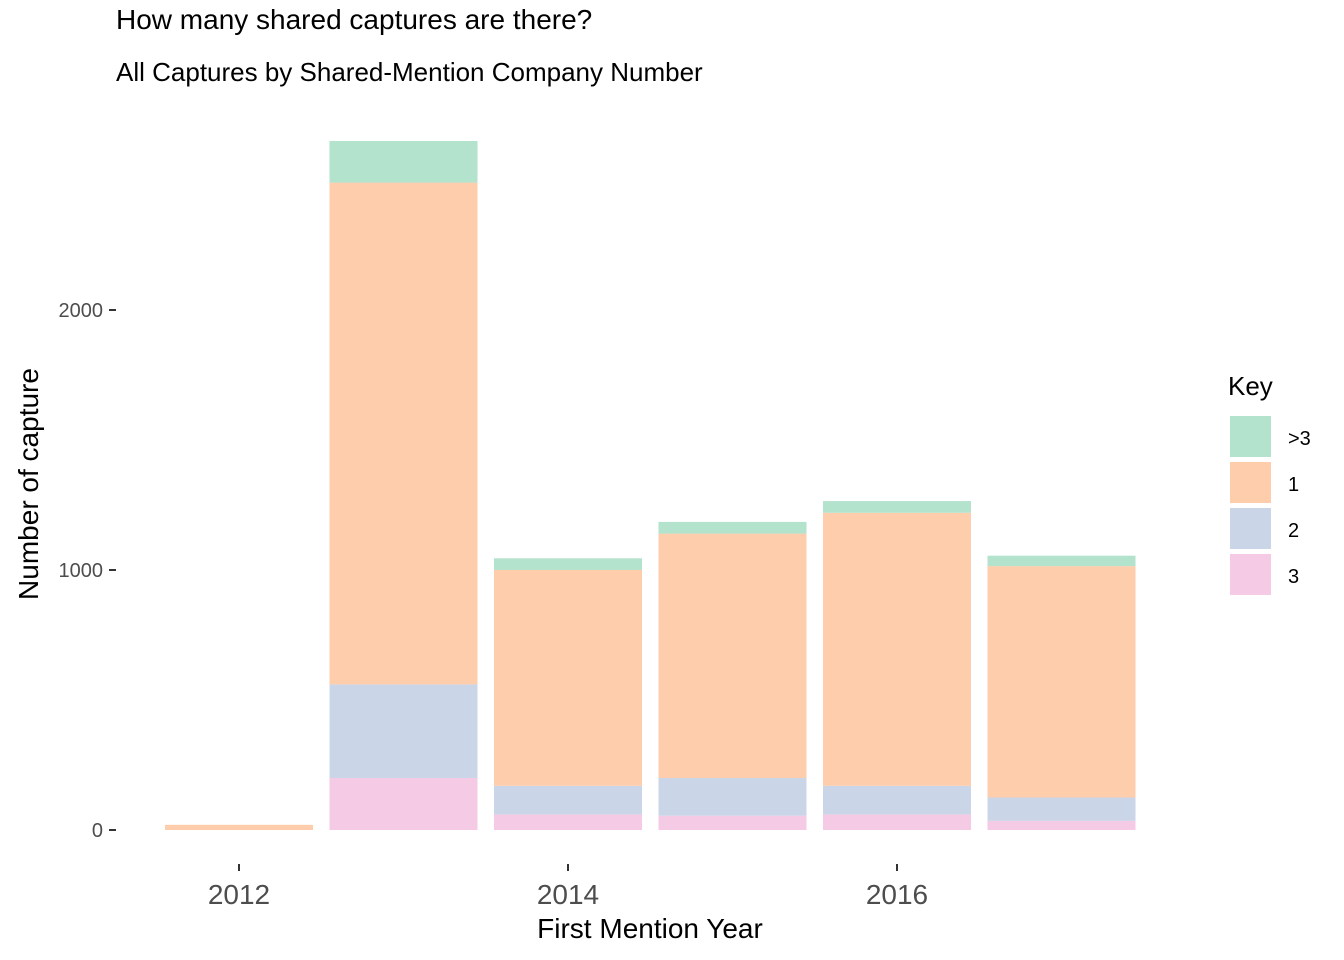 Image resolution: width=1344 pixels, height=960 pixels. What do you see at coordinates (568, 564) in the screenshot?
I see `bar-segment-2014-gt3` at bounding box center [568, 564].